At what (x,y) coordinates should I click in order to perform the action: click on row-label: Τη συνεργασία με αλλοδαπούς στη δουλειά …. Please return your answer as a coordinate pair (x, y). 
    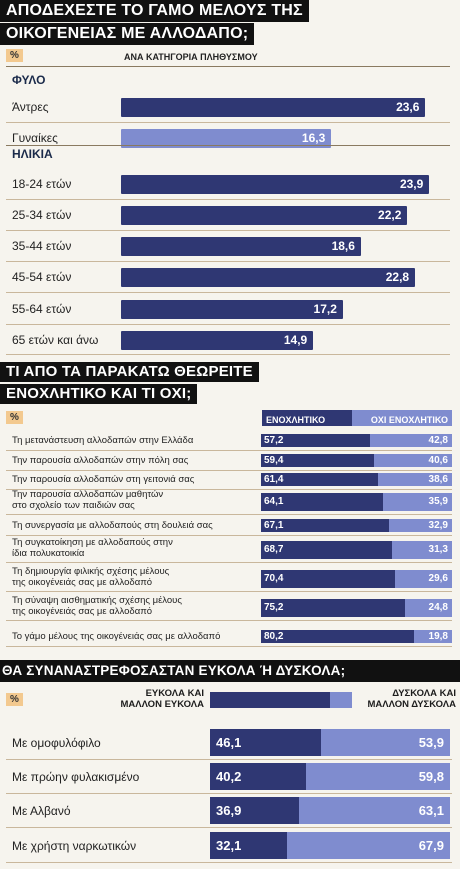
    Looking at the image, I should click on (134, 525).